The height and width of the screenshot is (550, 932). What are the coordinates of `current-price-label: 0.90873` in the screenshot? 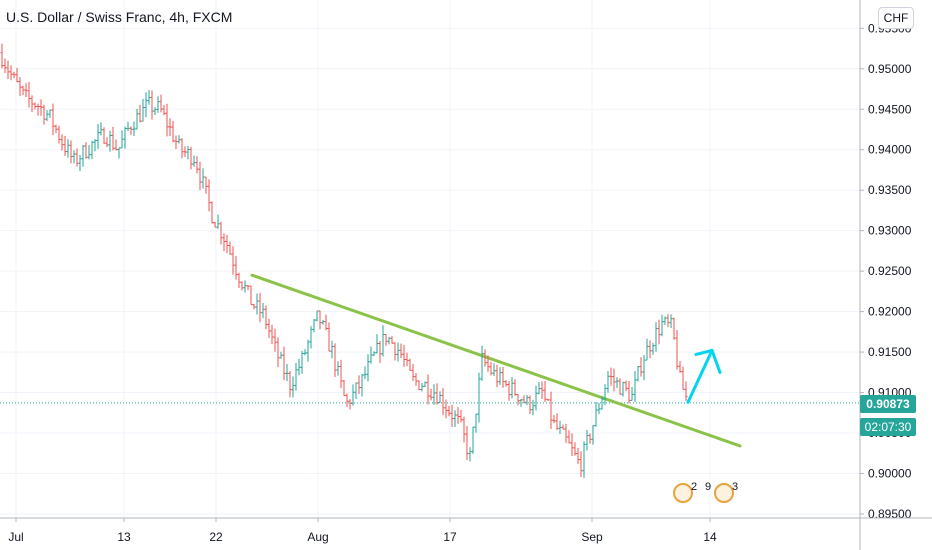 It's located at (888, 404).